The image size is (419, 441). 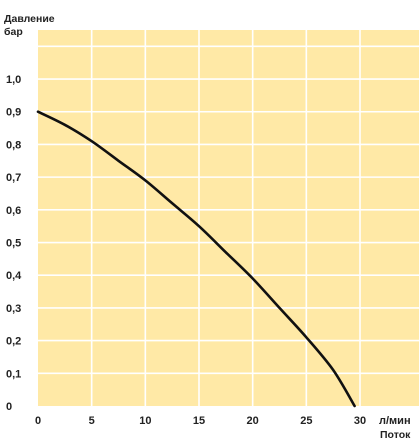 What do you see at coordinates (13, 80) in the screenshot?
I see `y-tick-label: 1,0` at bounding box center [13, 80].